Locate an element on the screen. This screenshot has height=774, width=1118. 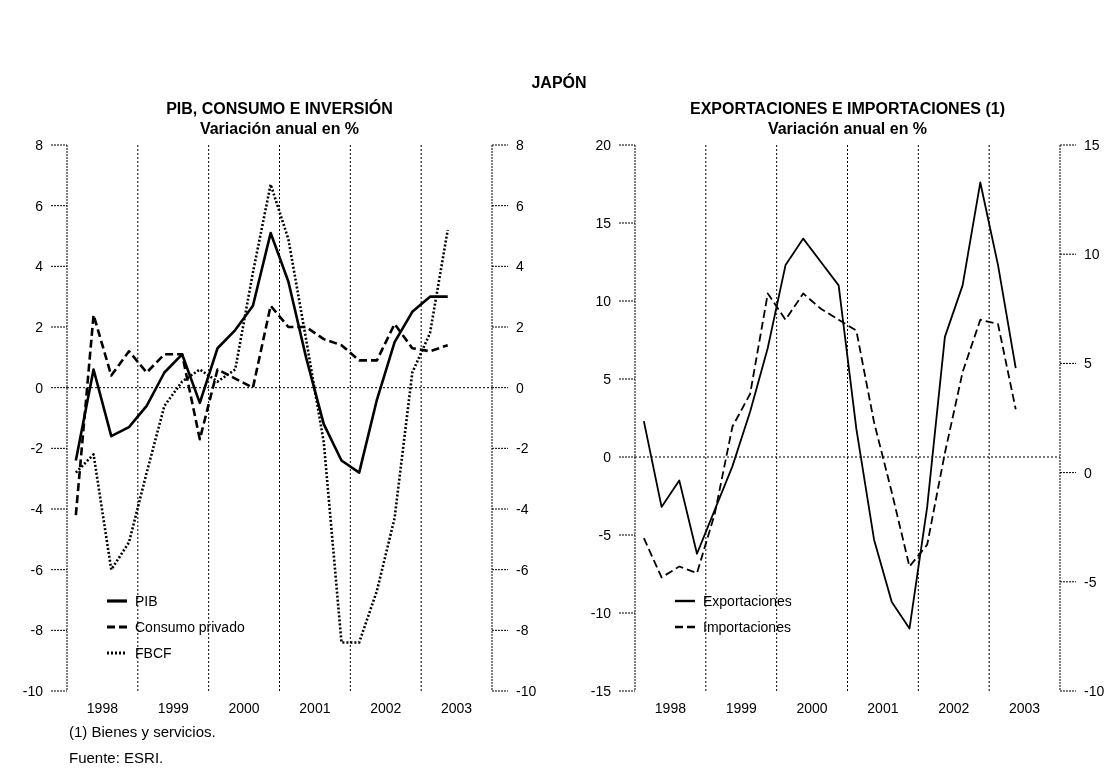
legend-label: Consumo privado is located at coordinates (190, 627).